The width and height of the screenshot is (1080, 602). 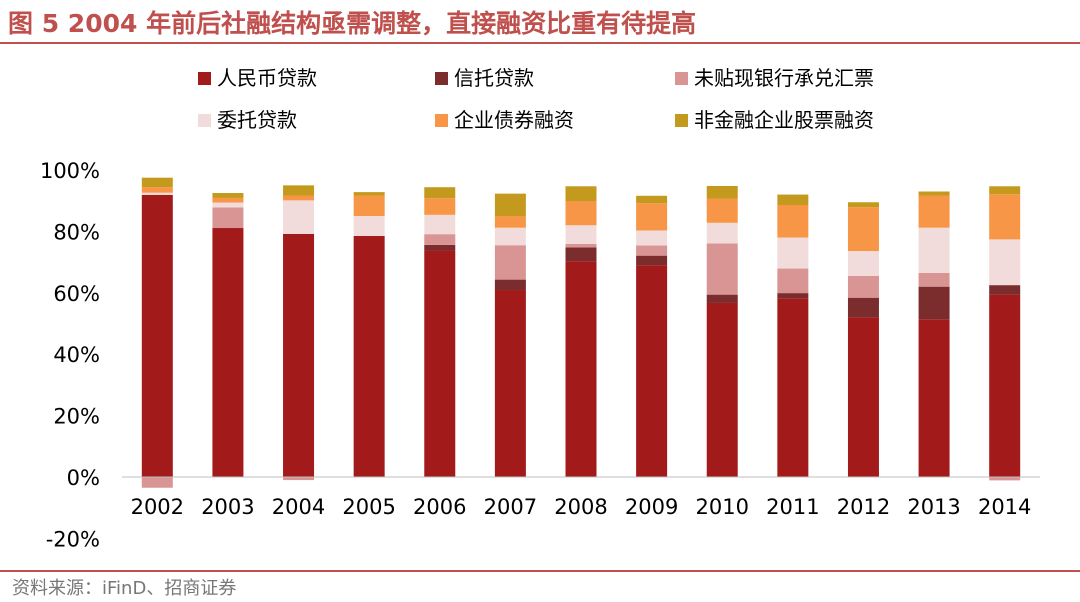 I want to click on title-divider, so click(x=540, y=43).